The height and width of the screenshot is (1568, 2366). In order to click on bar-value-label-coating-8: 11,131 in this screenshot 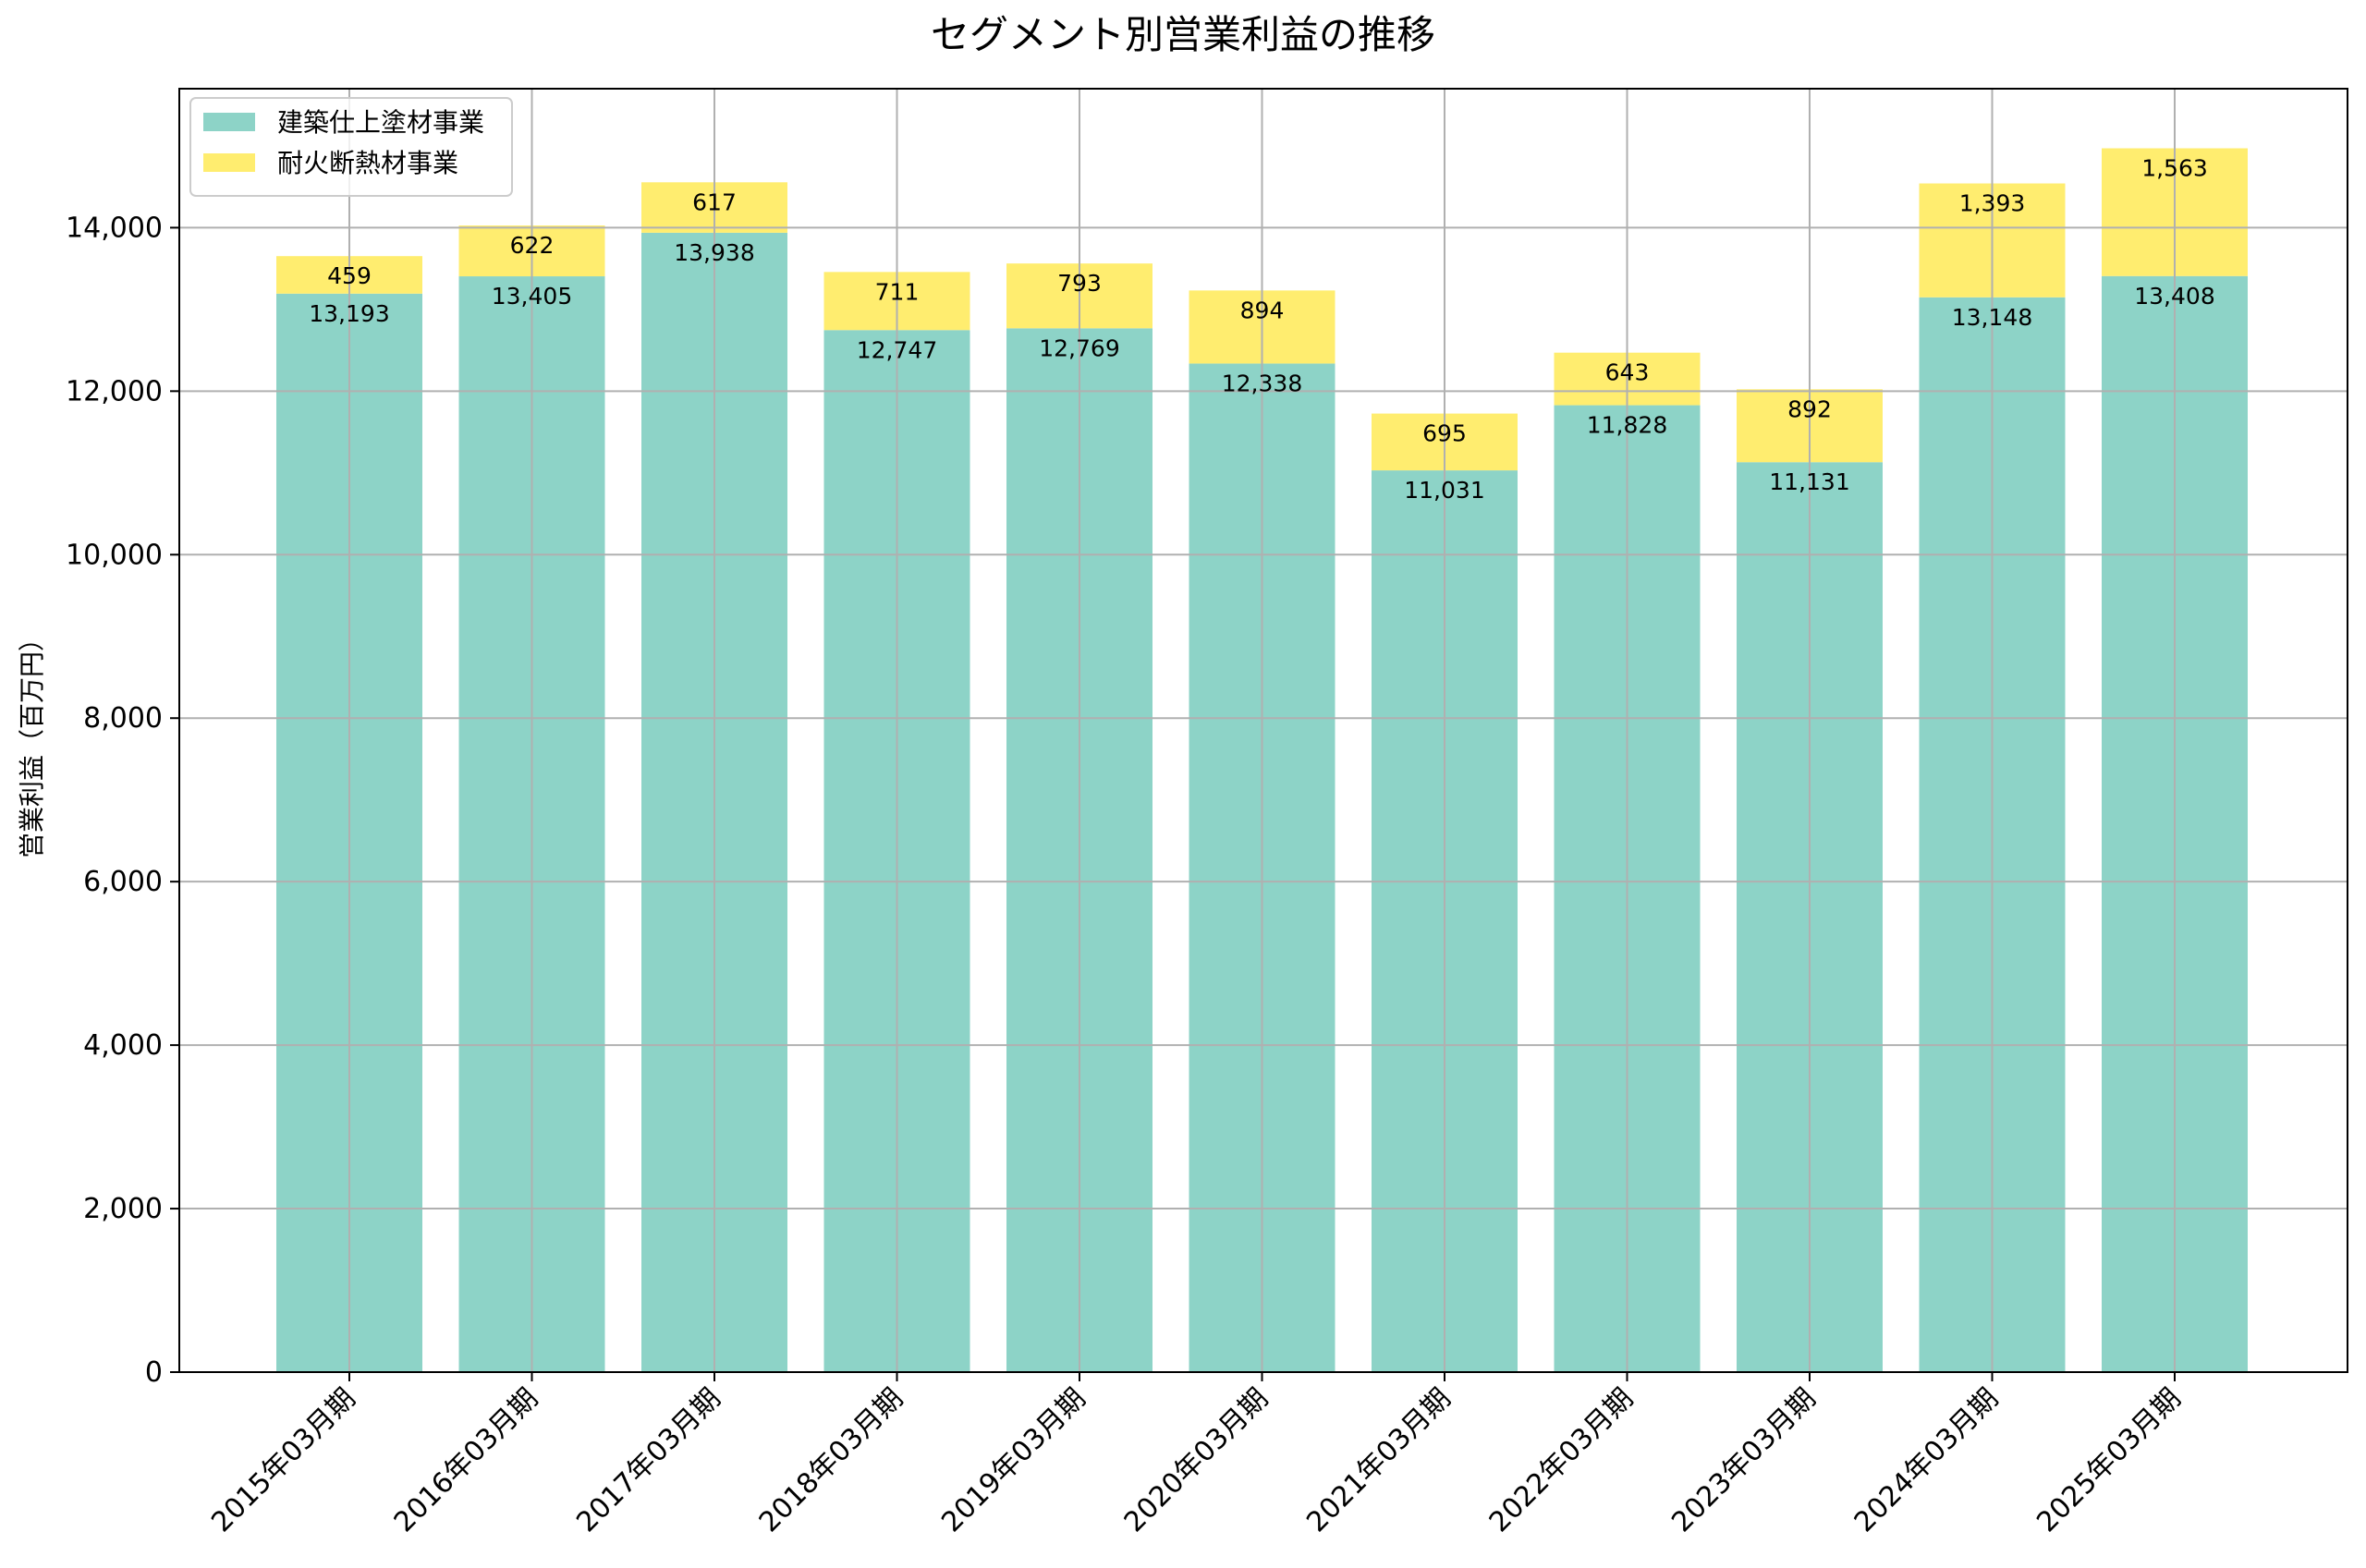, I will do `click(1809, 481)`.